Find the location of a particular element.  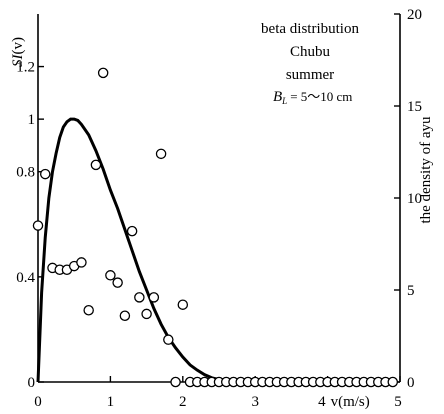

annotation-distribution: beta distribution is located at coordinates (310, 29).